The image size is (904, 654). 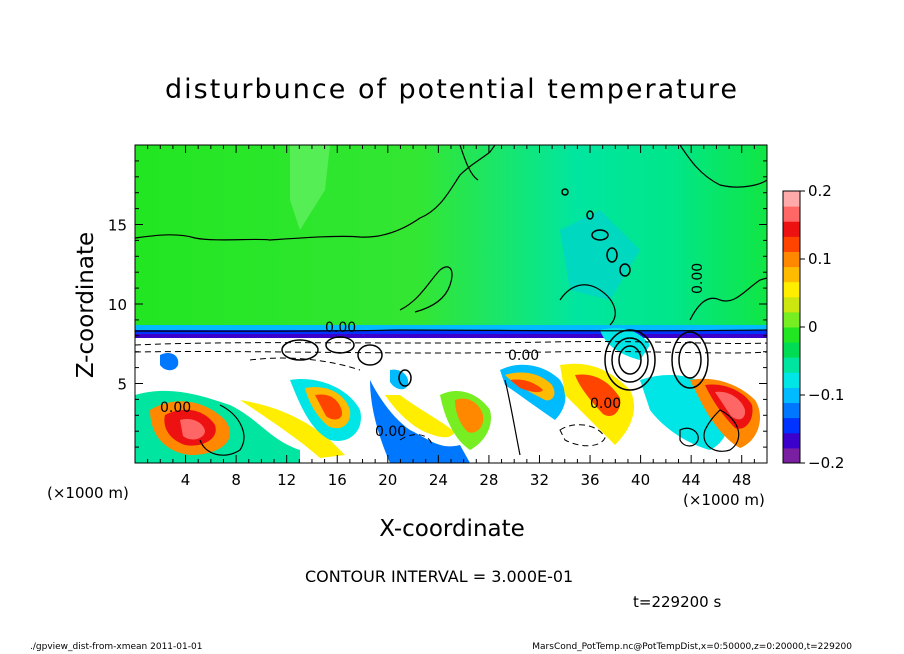 I want to click on x-tick-label: 44, so click(x=691, y=480).